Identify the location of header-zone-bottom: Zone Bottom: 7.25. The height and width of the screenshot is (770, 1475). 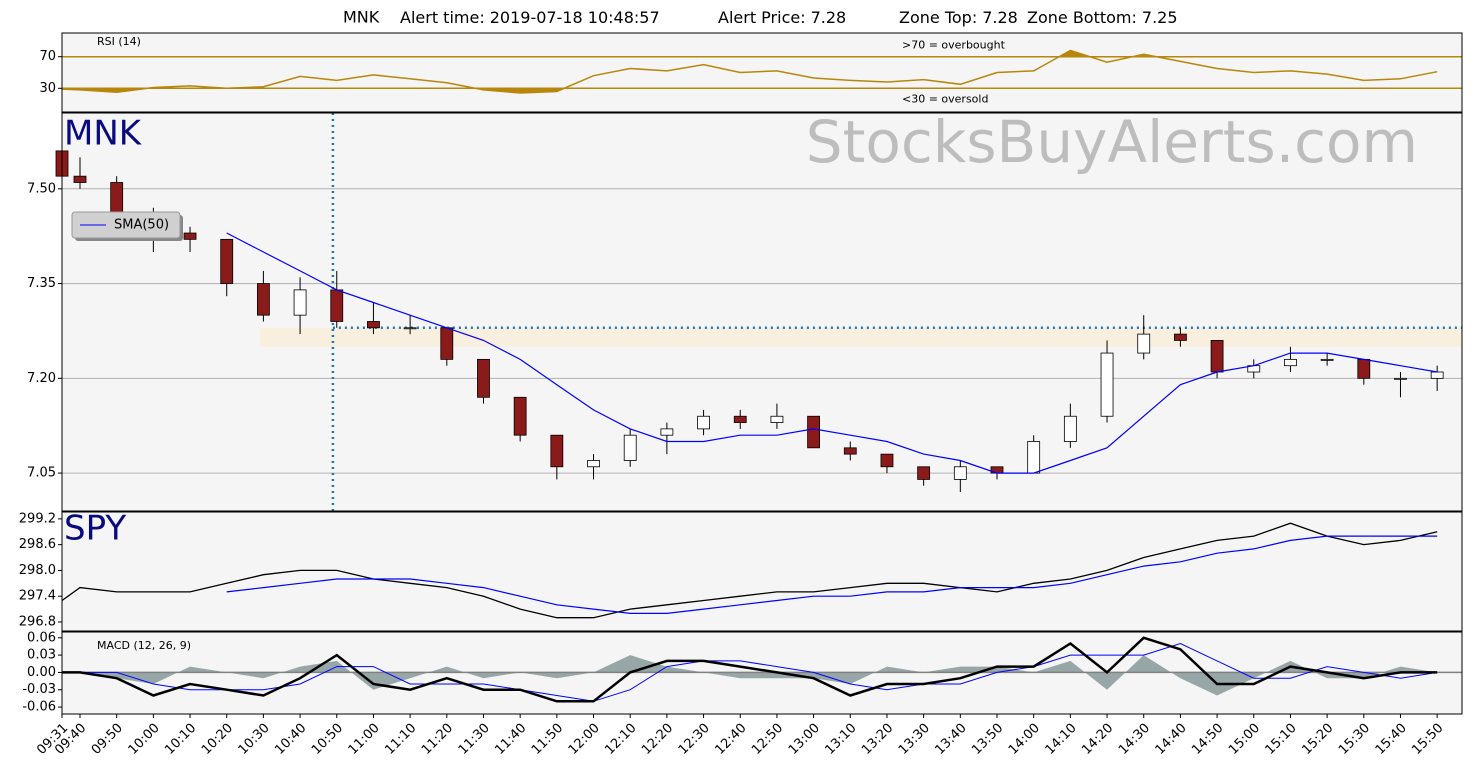
(1102, 17).